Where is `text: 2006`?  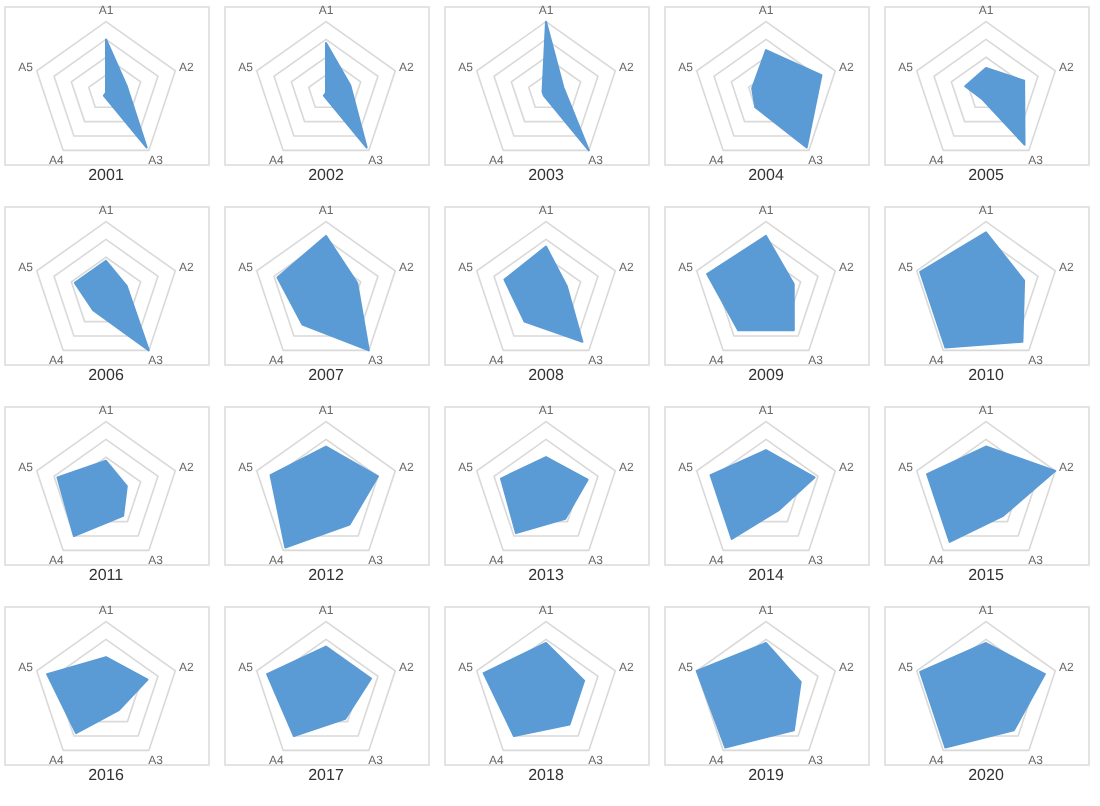 text: 2006 is located at coordinates (106, 374).